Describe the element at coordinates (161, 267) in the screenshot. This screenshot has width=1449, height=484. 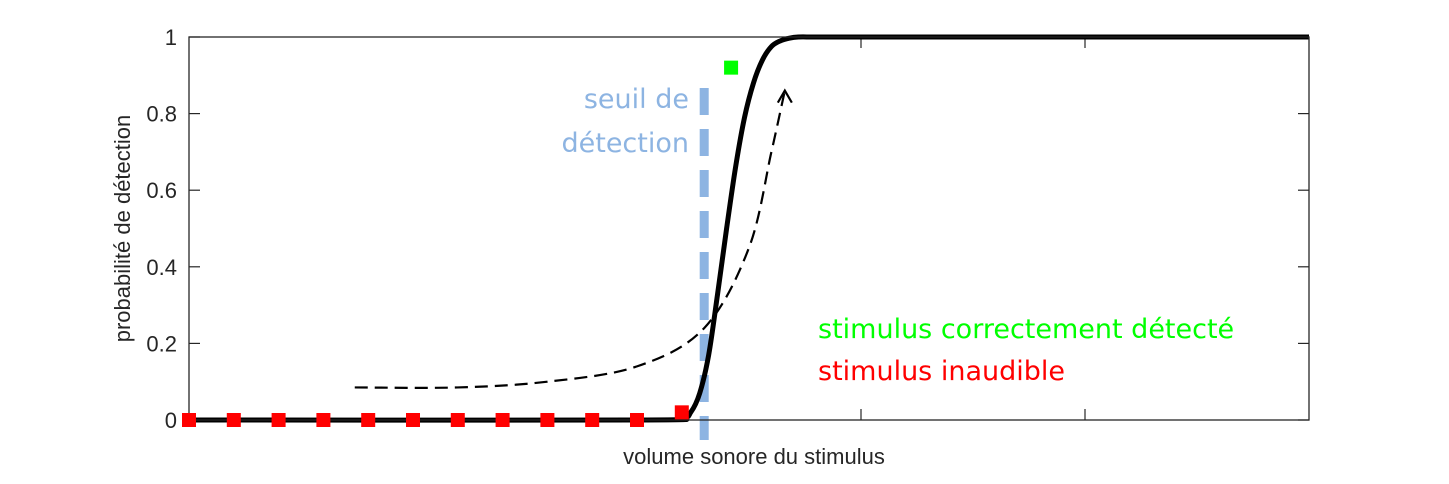
I see `y-tick-label: 0.4` at that location.